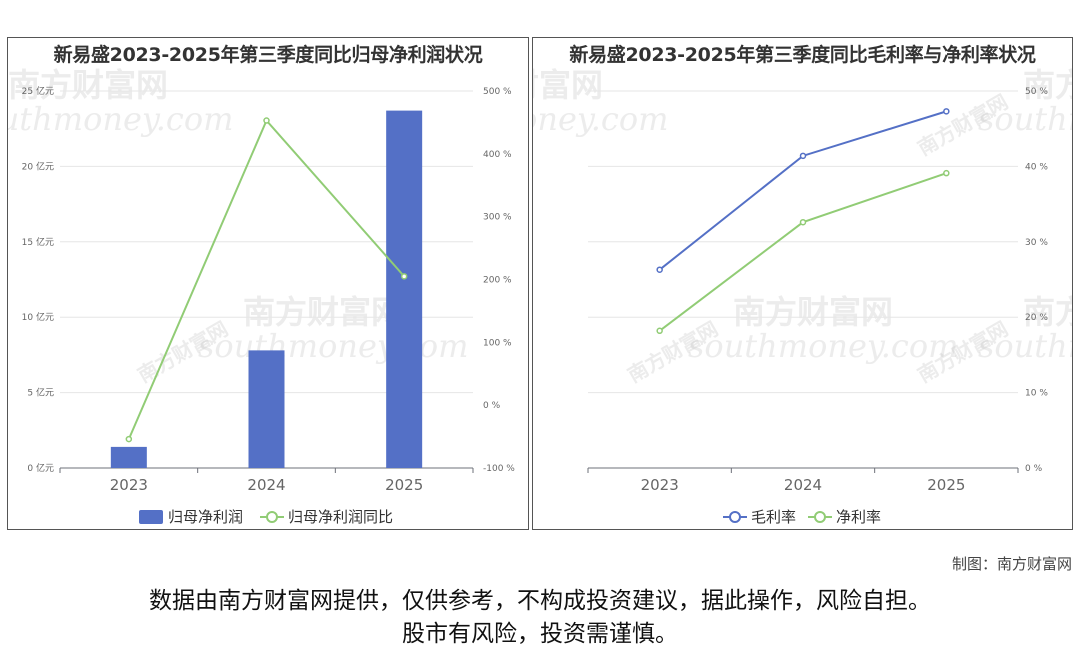 The width and height of the screenshot is (1080, 648). Describe the element at coordinates (497, 218) in the screenshot. I see `y-right-tick-label: 300 %` at that location.